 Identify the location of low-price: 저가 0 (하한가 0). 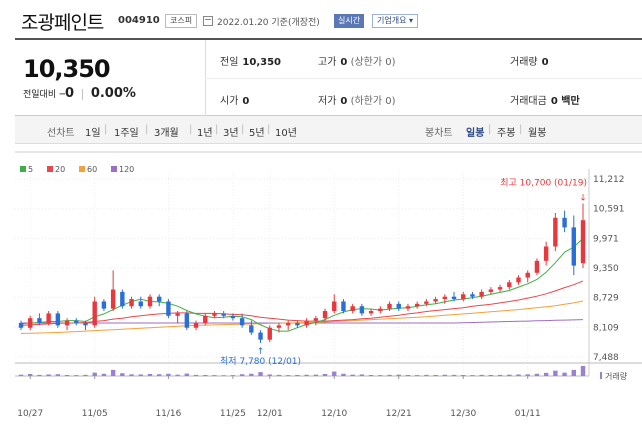
(357, 99).